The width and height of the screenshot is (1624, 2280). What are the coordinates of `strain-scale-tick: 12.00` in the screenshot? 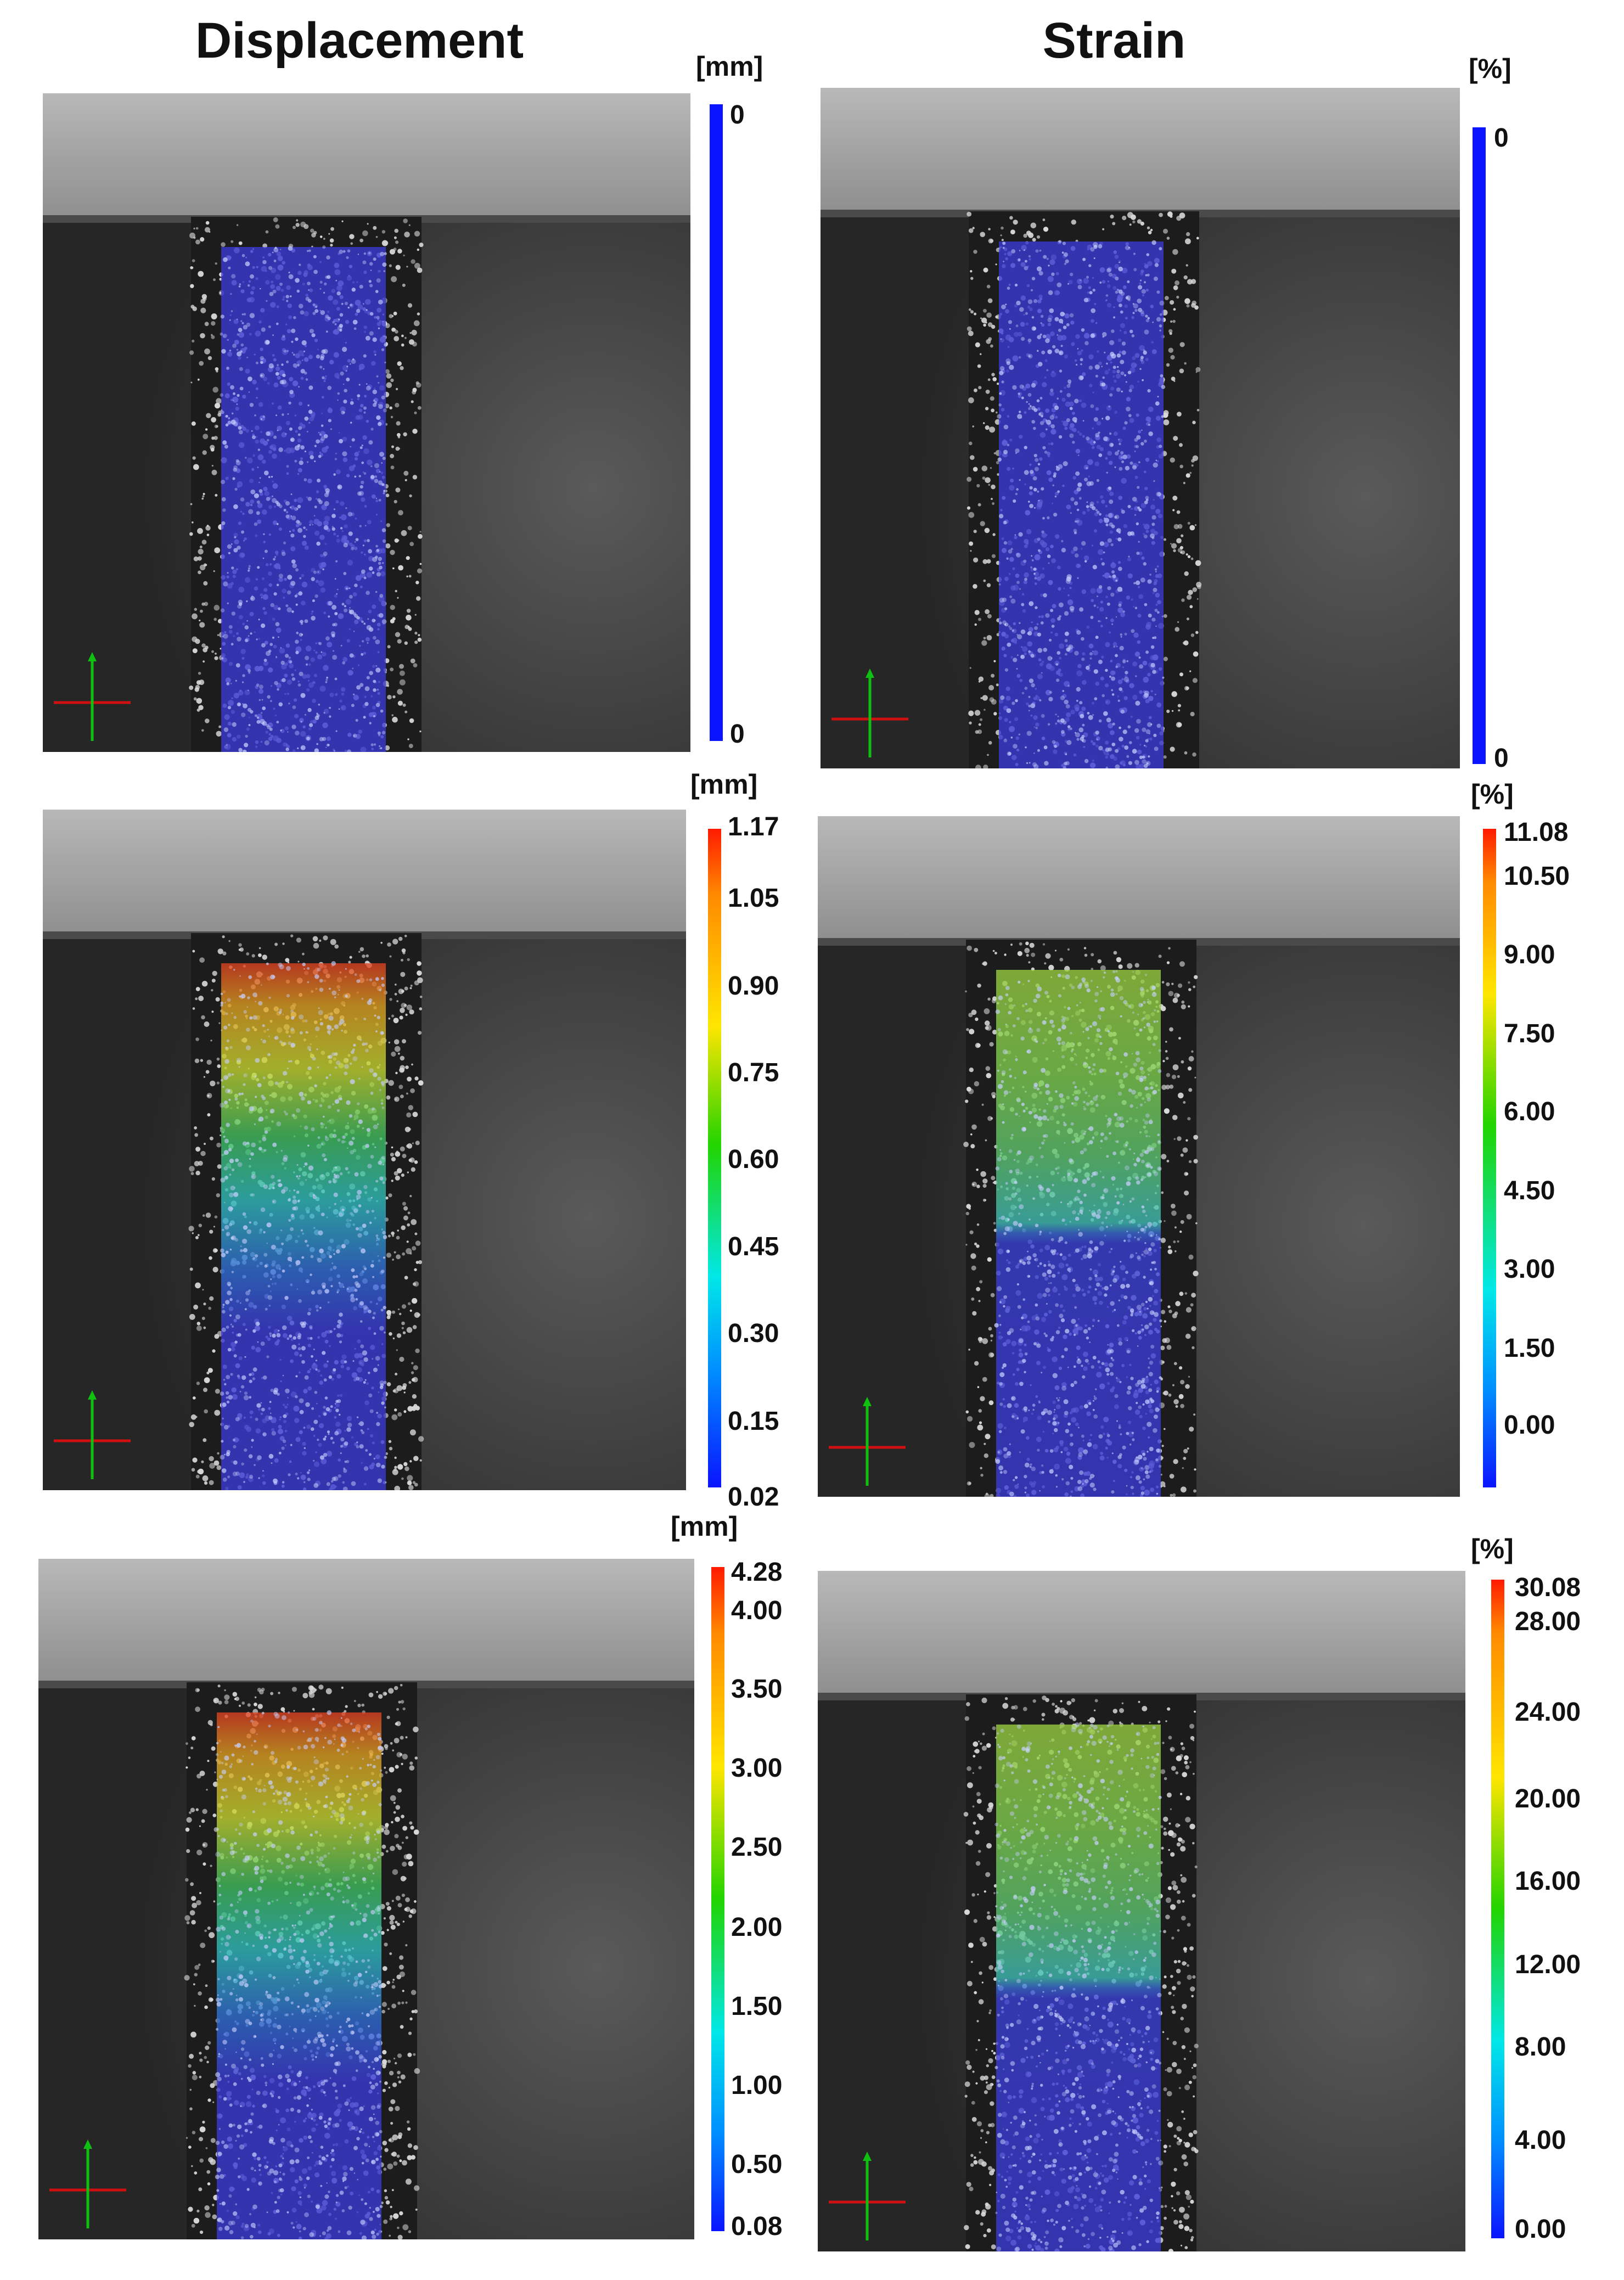 It's located at (1548, 1965).